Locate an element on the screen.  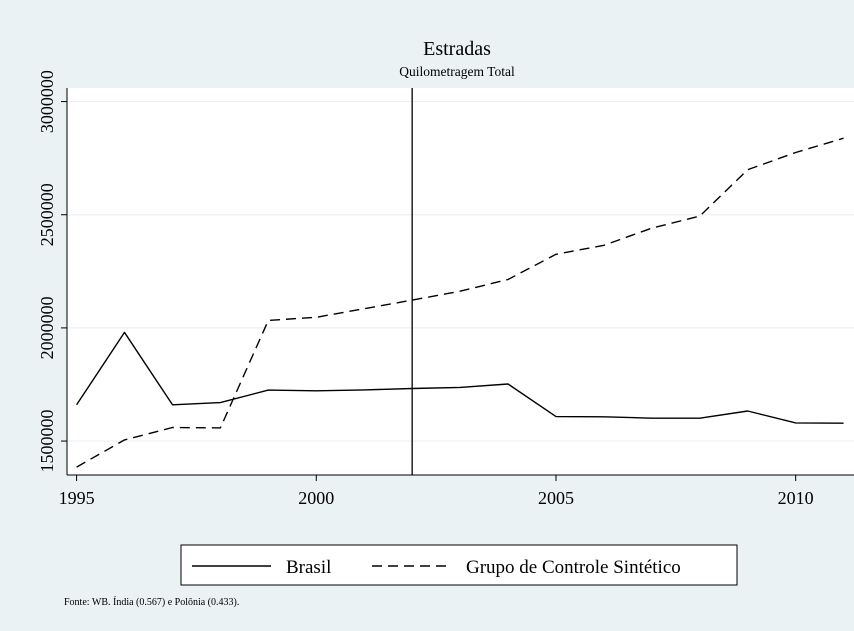
legend-label-brasil: Brasil is located at coordinates (308, 567).